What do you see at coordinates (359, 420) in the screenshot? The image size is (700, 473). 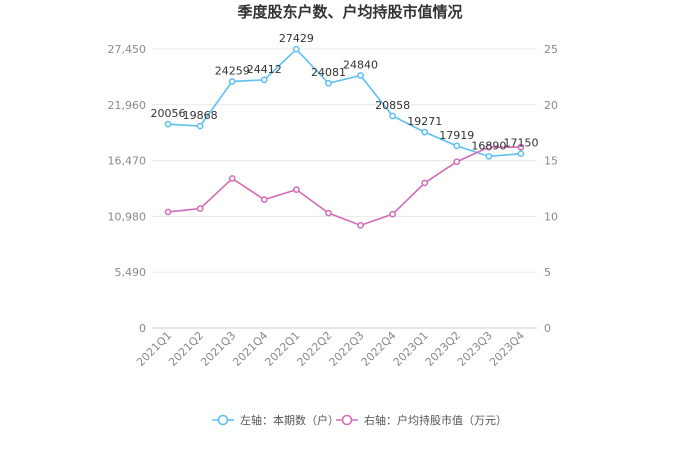 I see `legend: 左轴：本期数（户） 右轴：户均持股市值（万元）` at bounding box center [359, 420].